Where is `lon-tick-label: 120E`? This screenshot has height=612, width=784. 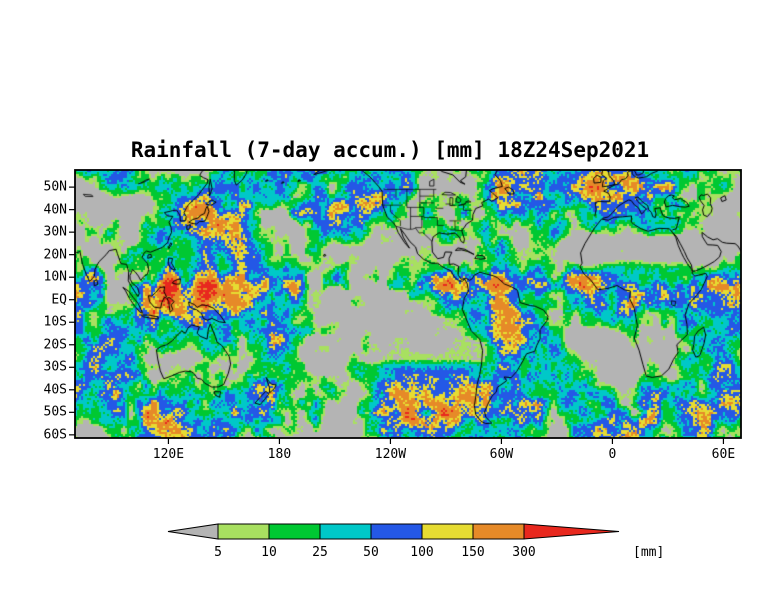
lon-tick-label: 120E is located at coordinates (168, 454).